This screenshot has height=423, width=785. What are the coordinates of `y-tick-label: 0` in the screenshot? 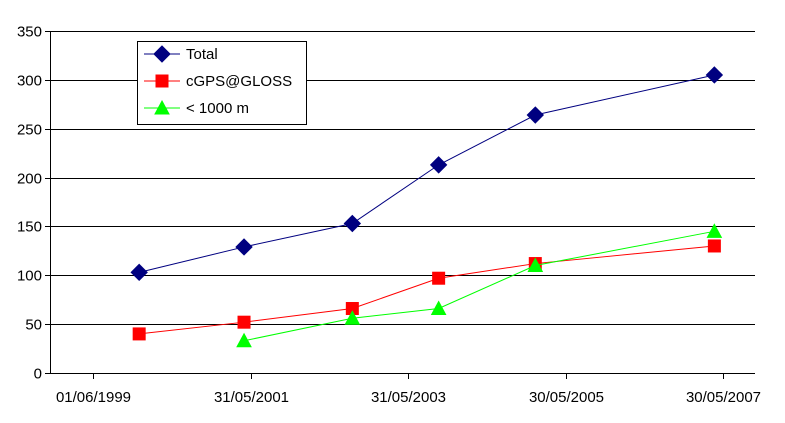 It's located at (38, 374).